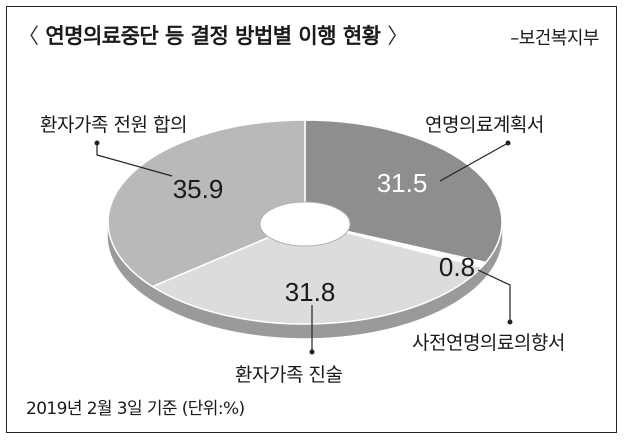 This screenshot has height=441, width=625. Describe the element at coordinates (289, 375) in the screenshot. I see `slice-label-family-statement: 환자가족 진술` at that location.